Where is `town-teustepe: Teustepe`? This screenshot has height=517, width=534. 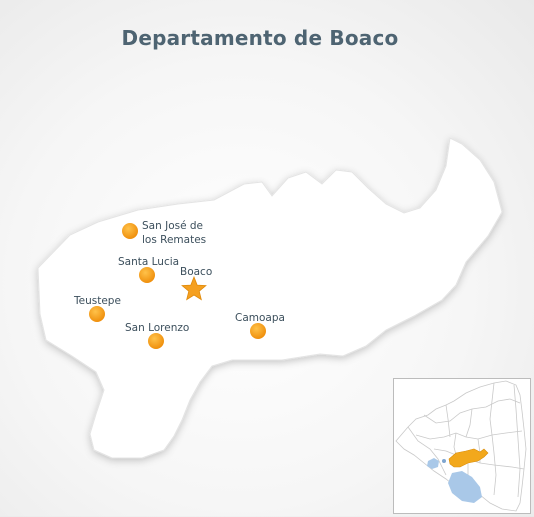 town-teustepe: Teustepe is located at coordinates (97, 308).